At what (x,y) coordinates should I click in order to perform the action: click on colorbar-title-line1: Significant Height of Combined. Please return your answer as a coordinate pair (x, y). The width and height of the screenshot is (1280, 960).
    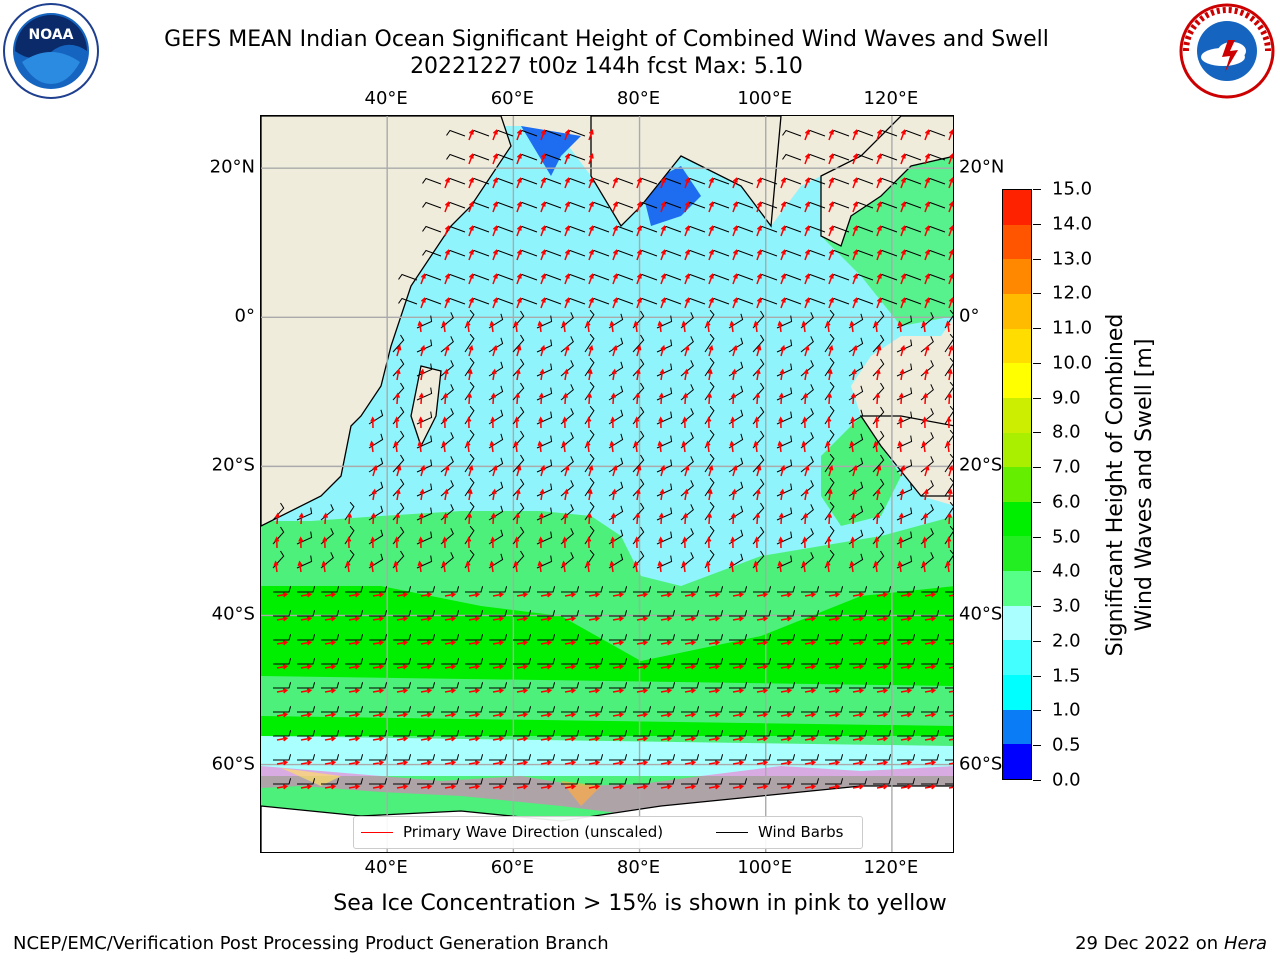
    Looking at the image, I should click on (1115, 485).